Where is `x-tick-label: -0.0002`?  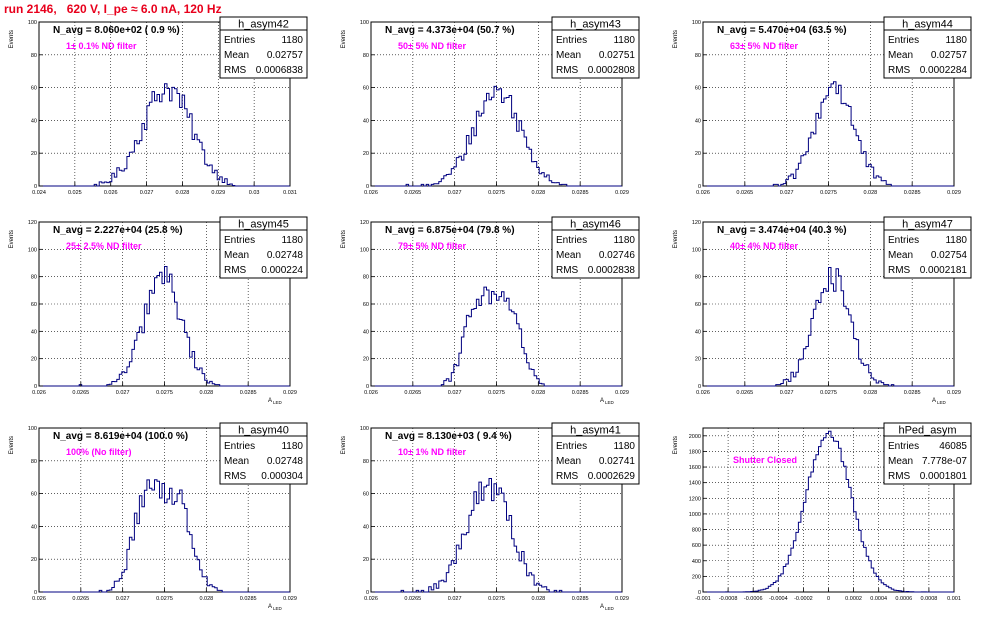
x-tick-label: -0.0002 is located at coordinates (803, 599).